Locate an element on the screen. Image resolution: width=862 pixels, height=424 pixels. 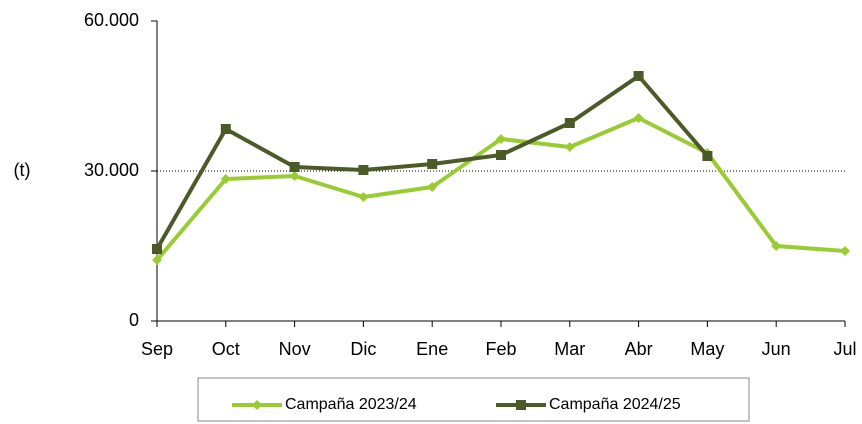
legend-label: Campaña 2024/25 is located at coordinates (615, 404).